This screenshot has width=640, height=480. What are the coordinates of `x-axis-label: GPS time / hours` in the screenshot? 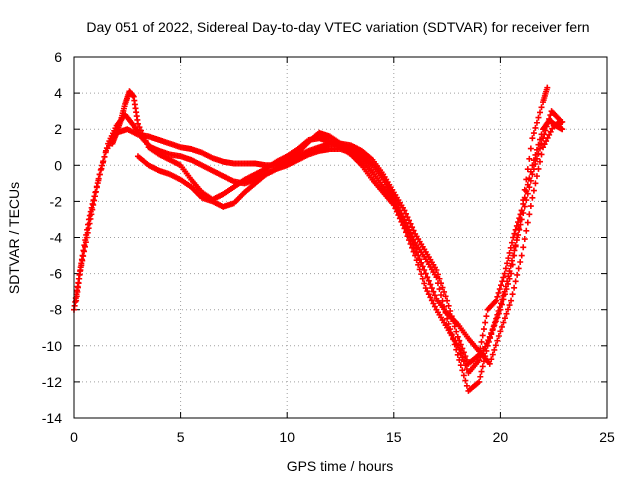 It's located at (340, 466).